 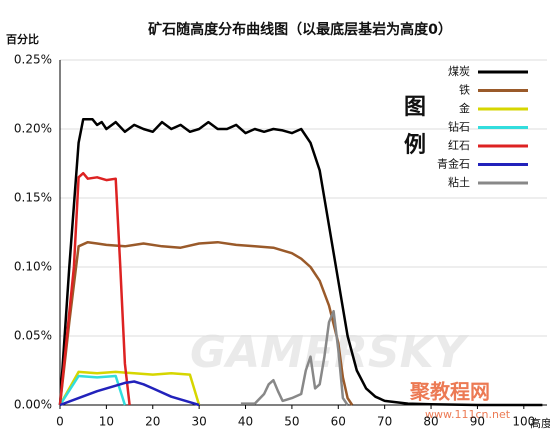 What do you see at coordinates (33, 129) in the screenshot?
I see `y-tick-label: 0.20%` at bounding box center [33, 129].